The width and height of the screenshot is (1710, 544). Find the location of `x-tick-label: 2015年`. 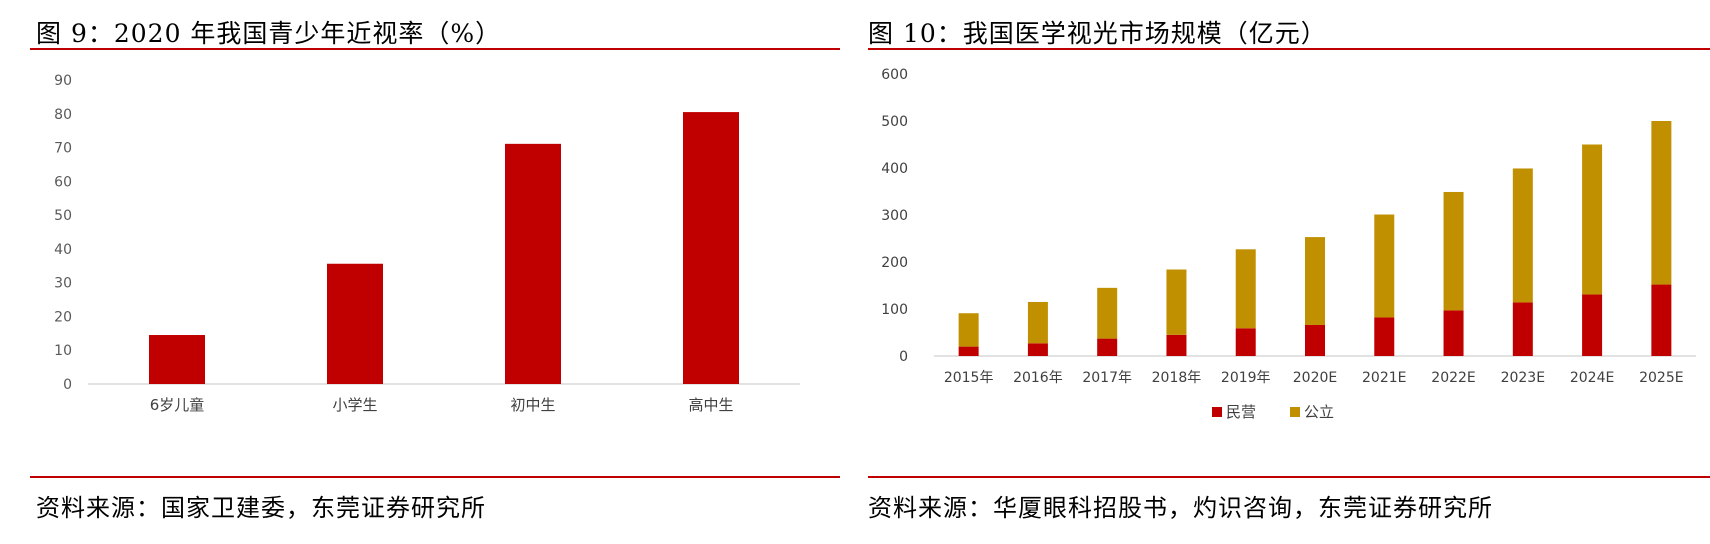

x-tick-label: 2015年 is located at coordinates (969, 378).